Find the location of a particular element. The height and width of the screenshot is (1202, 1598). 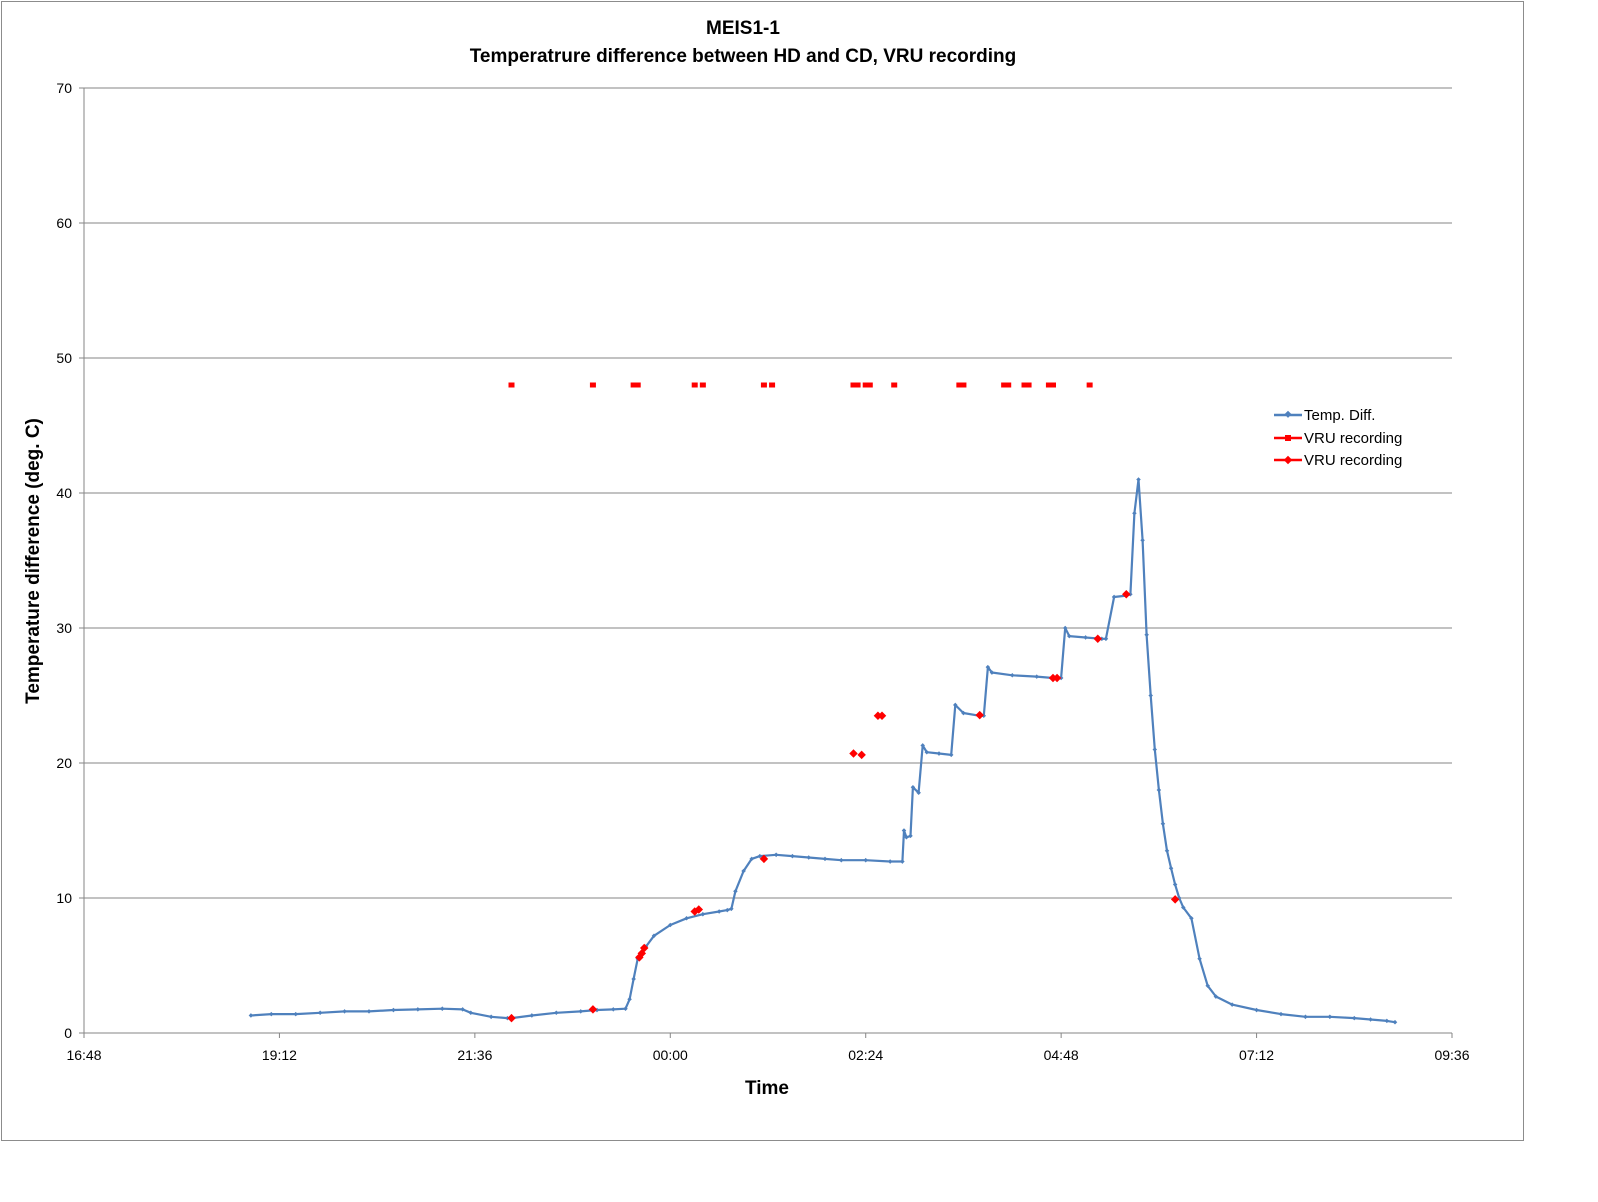

y-tick-label: 10 is located at coordinates (64, 898).